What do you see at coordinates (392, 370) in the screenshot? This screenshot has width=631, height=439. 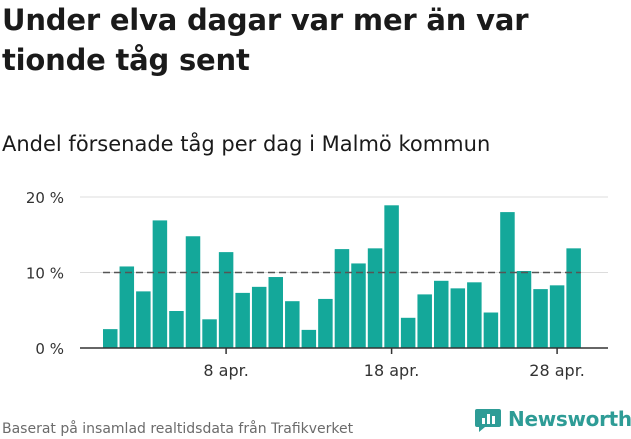 I see `x-tick-label: 18 apr.` at bounding box center [392, 370].